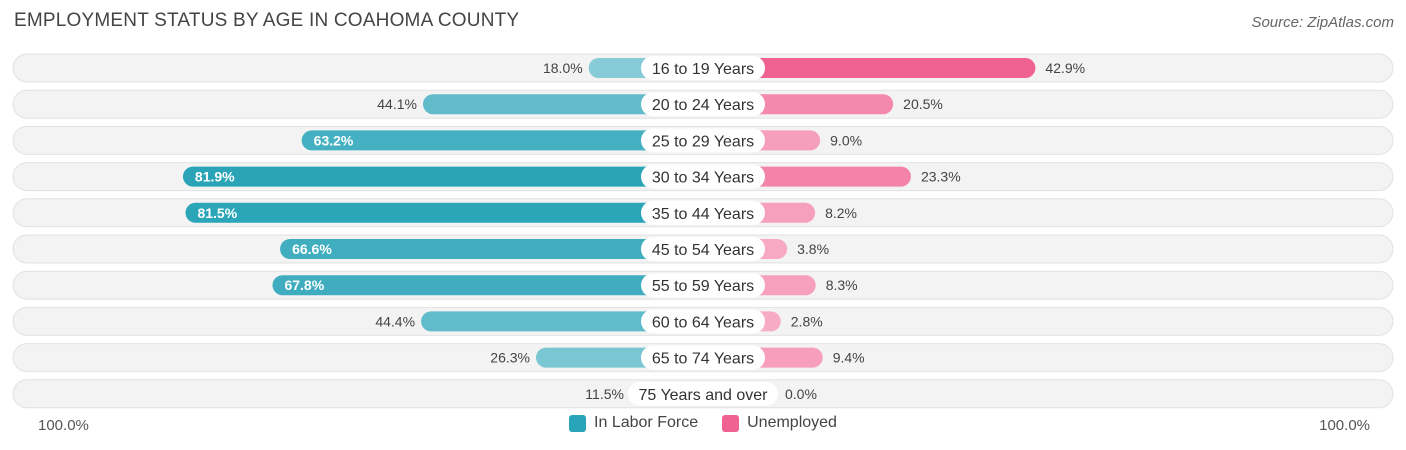  Describe the element at coordinates (1344, 425) in the screenshot. I see `axis-right-label: 100.0%` at that location.